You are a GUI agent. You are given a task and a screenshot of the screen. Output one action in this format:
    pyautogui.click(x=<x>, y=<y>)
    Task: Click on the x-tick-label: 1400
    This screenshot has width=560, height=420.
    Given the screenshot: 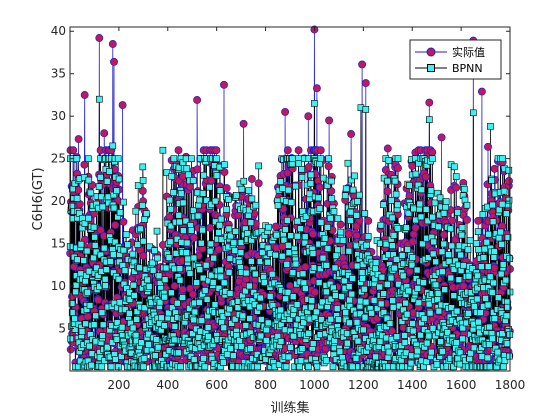 What is the action you would take?
    pyautogui.click(x=412, y=385)
    